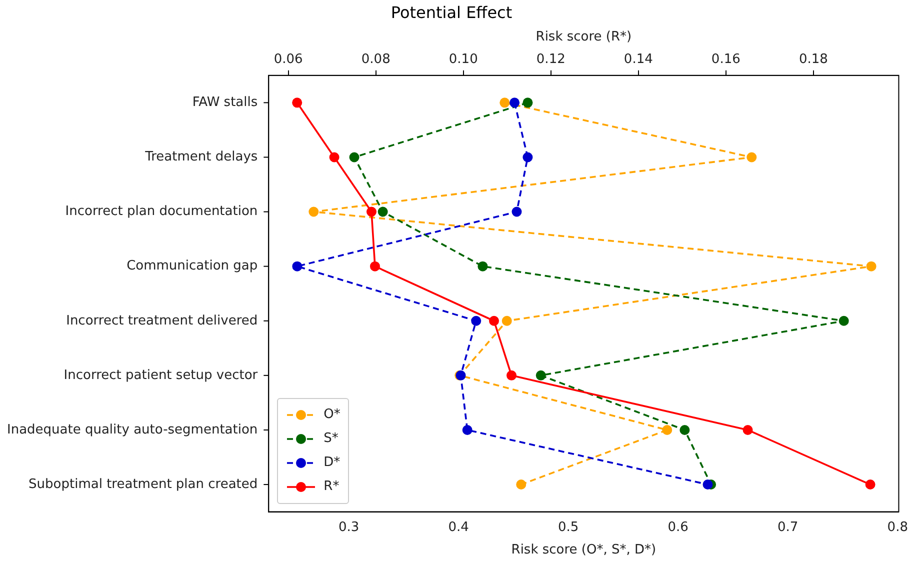 This screenshot has height=562, width=911. I want to click on y-tick-label: Communication gap, so click(192, 266).